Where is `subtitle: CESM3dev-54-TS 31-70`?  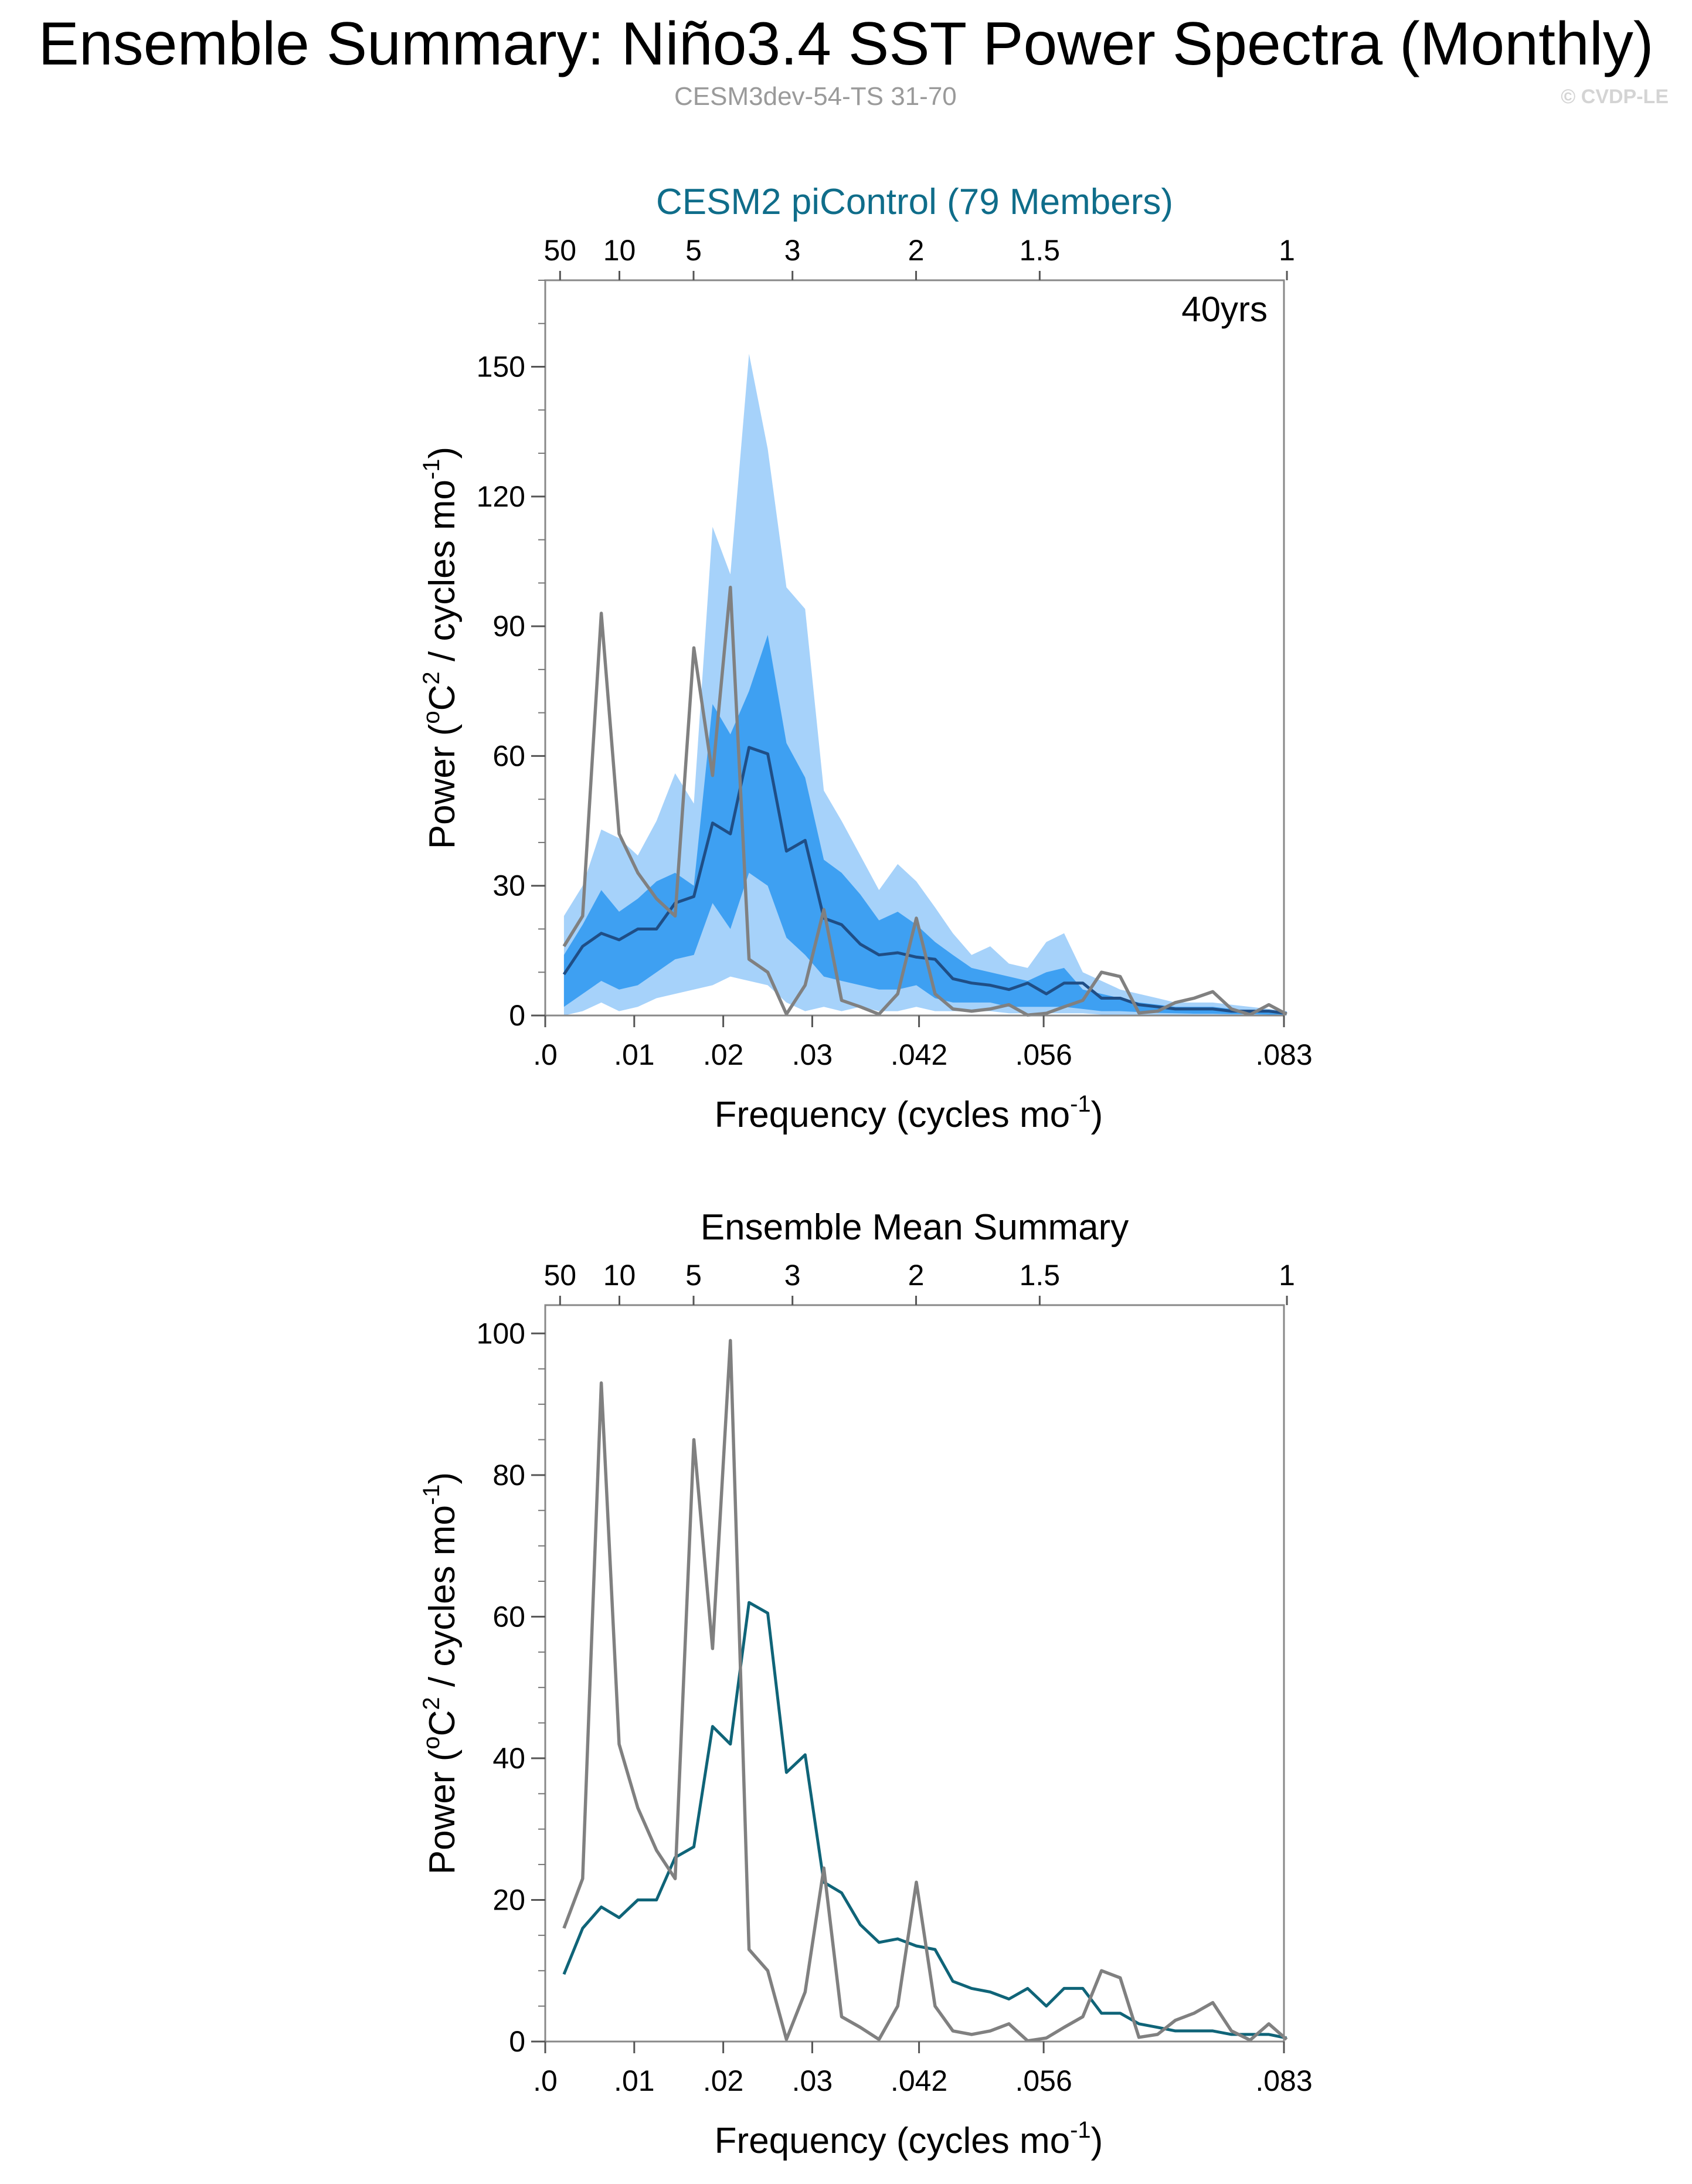
subtitle: CESM3dev-54-TS 31-70 is located at coordinates (815, 96).